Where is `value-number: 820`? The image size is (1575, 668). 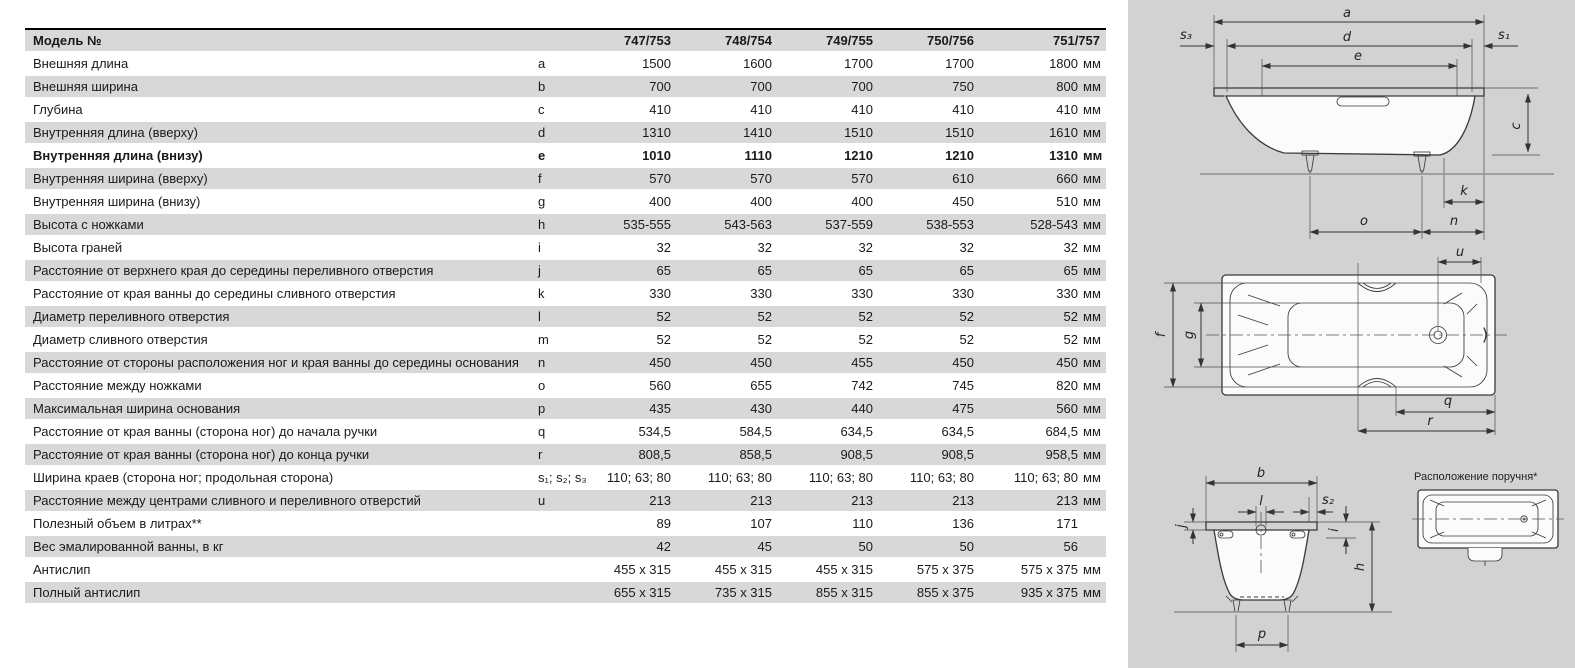
value-number: 820 is located at coordinates (1067, 385).